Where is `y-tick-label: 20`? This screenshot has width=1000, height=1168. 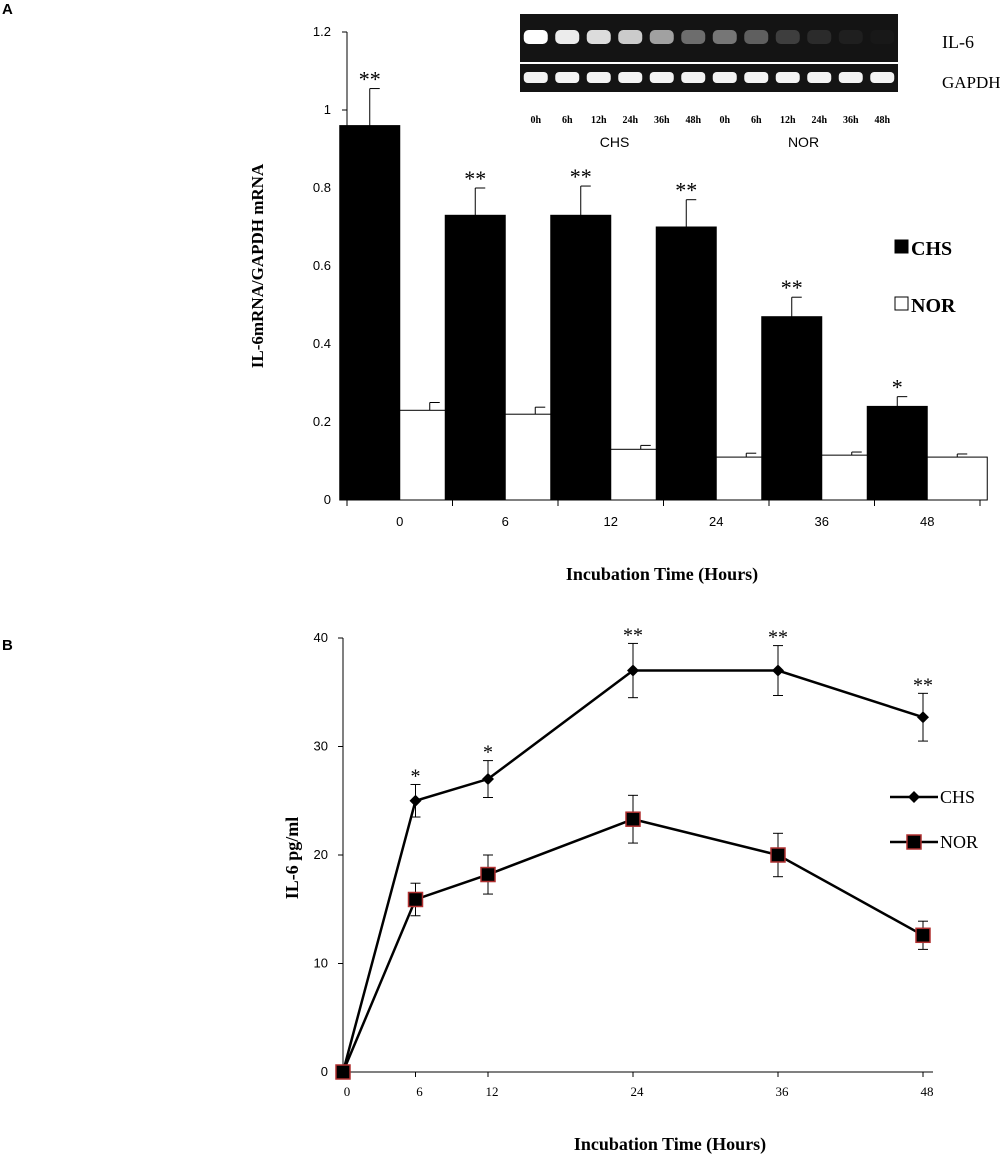
y-tick-label: 20 is located at coordinates (321, 854).